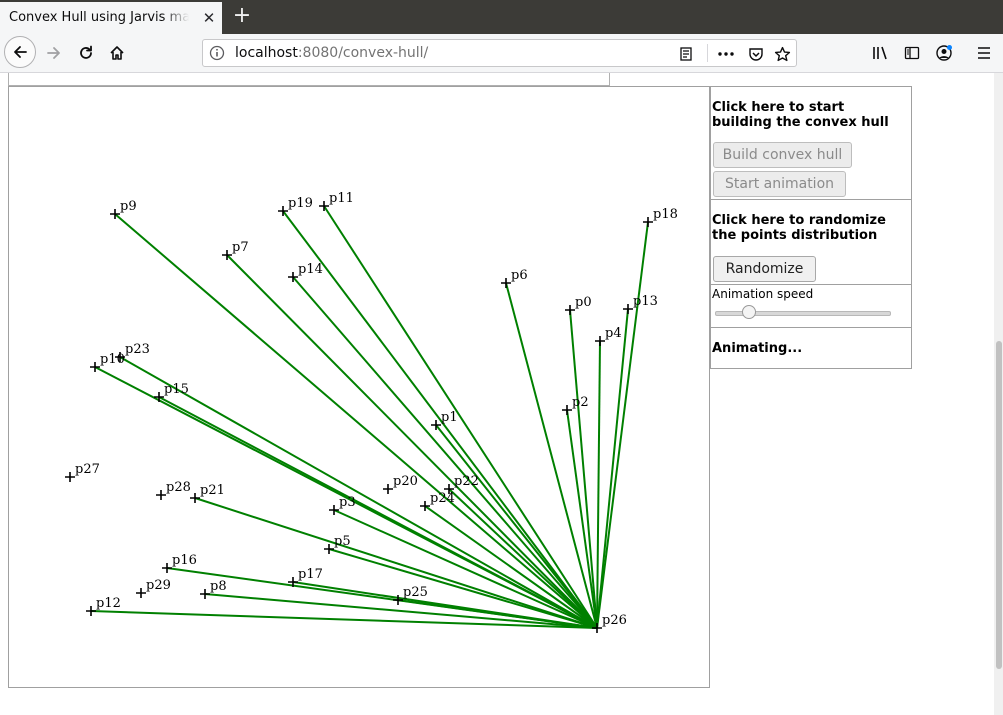 This screenshot has height=715, width=1003. I want to click on menu-button, so click(984, 53).